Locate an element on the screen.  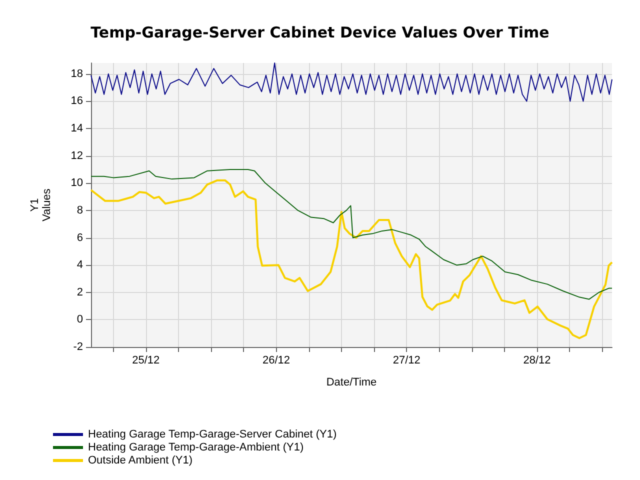
y-axis-title: Y1 Values is located at coordinates (41, 205).